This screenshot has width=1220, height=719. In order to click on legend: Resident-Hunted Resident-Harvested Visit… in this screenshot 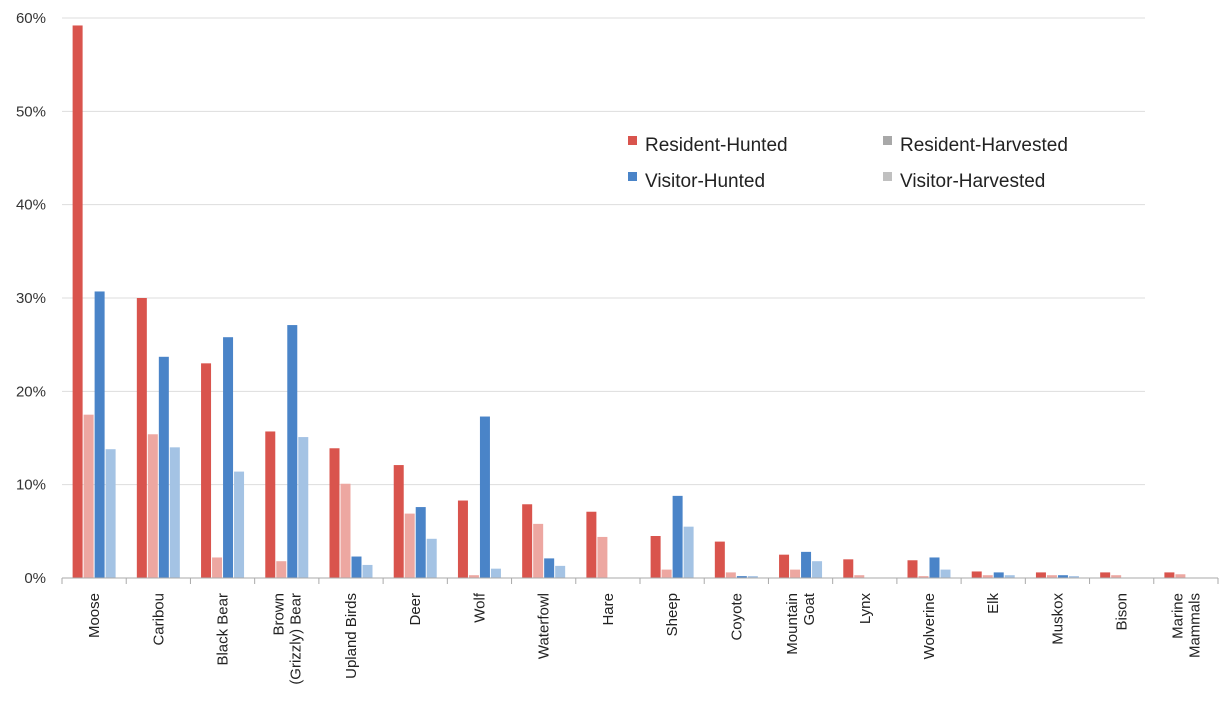, I will do `click(848, 163)`.